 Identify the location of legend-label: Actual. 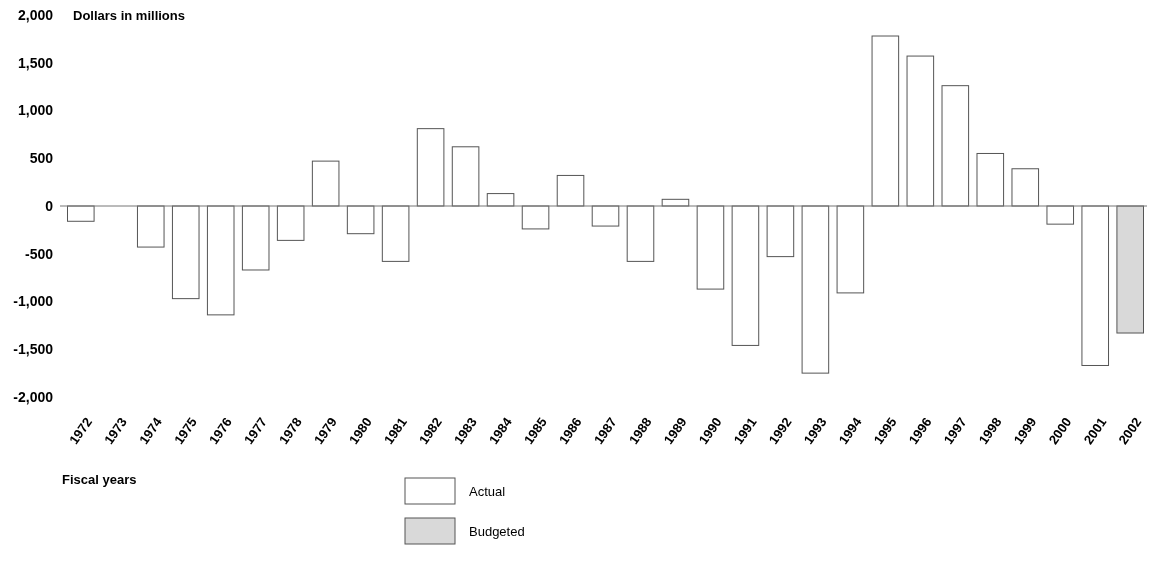
(487, 491).